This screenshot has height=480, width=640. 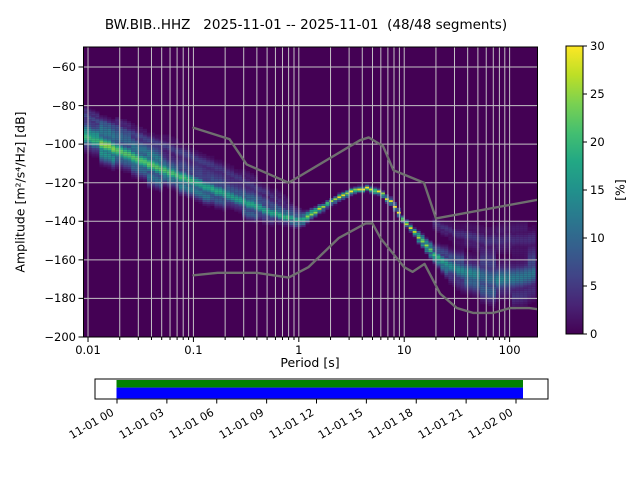 What do you see at coordinates (597, 238) in the screenshot?
I see `colorbar-tick-label: 10` at bounding box center [597, 238].